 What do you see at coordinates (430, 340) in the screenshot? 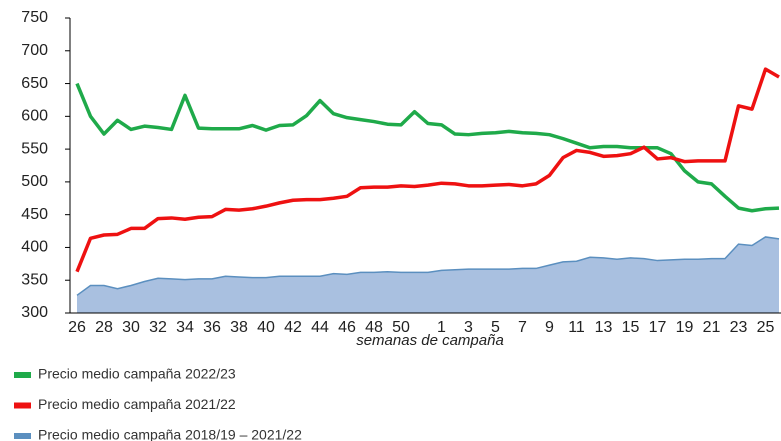
I see `x-axis-label: semanas de campaña` at bounding box center [430, 340].